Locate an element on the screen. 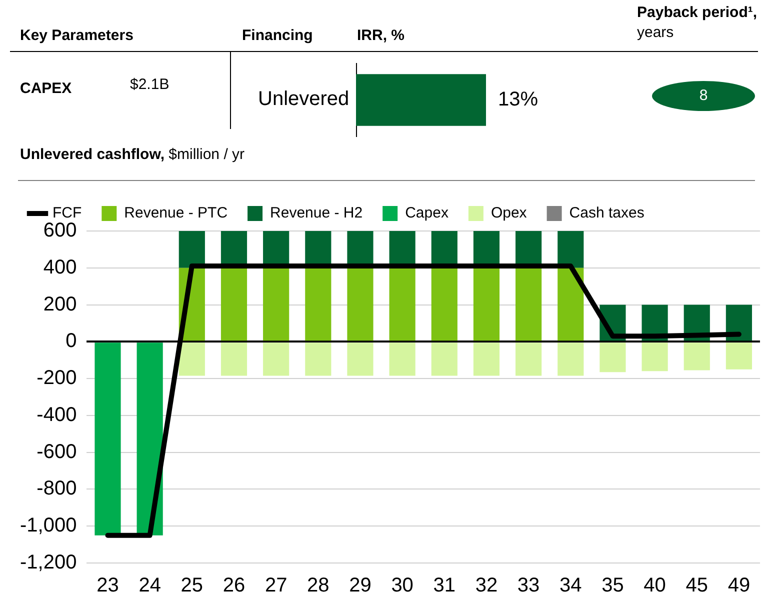  chart-subtitle: $million / yr is located at coordinates (206, 154).